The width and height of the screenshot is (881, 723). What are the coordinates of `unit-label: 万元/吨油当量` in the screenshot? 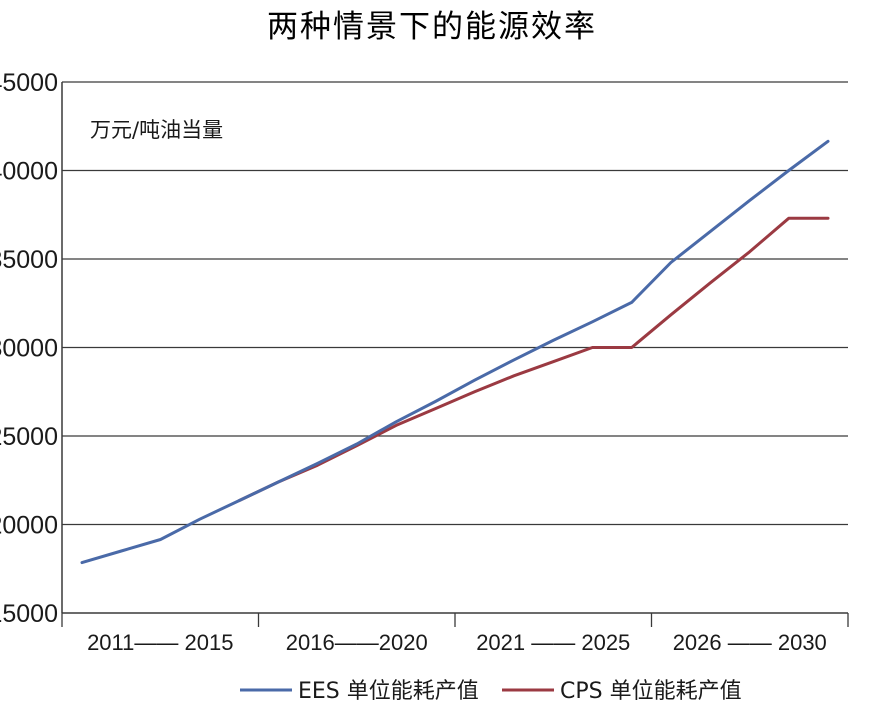 It's located at (156, 130).